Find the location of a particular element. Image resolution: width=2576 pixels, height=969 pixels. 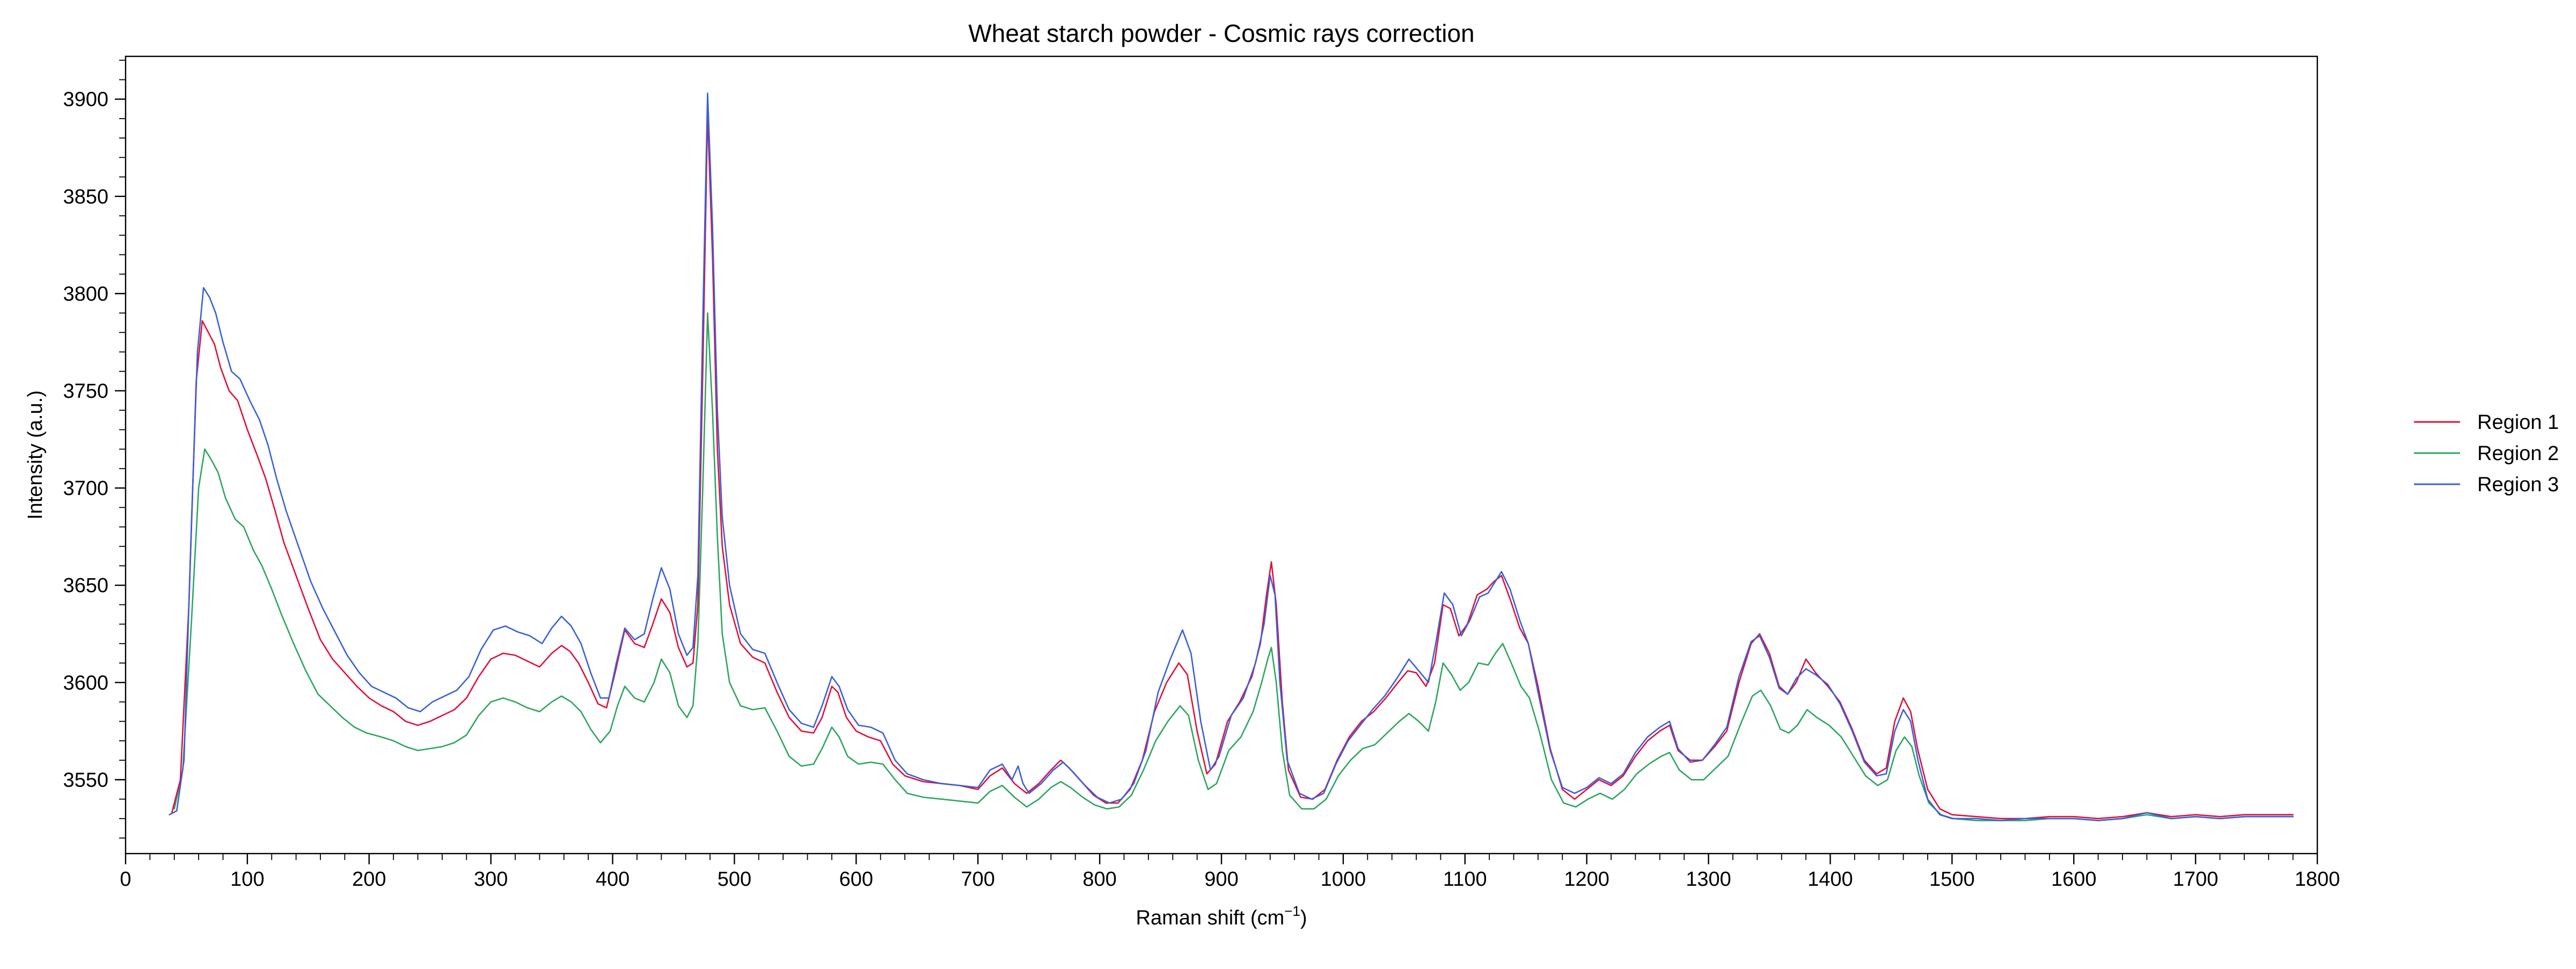

x-axis-label-end: ) is located at coordinates (1303, 918).